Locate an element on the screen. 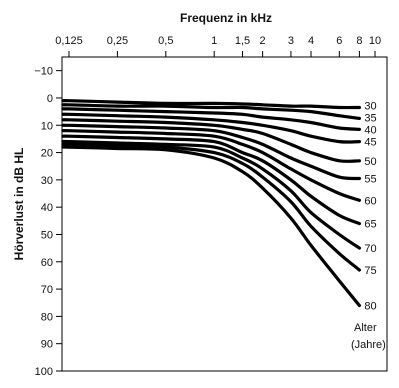  series-label-65: 65 is located at coordinates (370, 225).